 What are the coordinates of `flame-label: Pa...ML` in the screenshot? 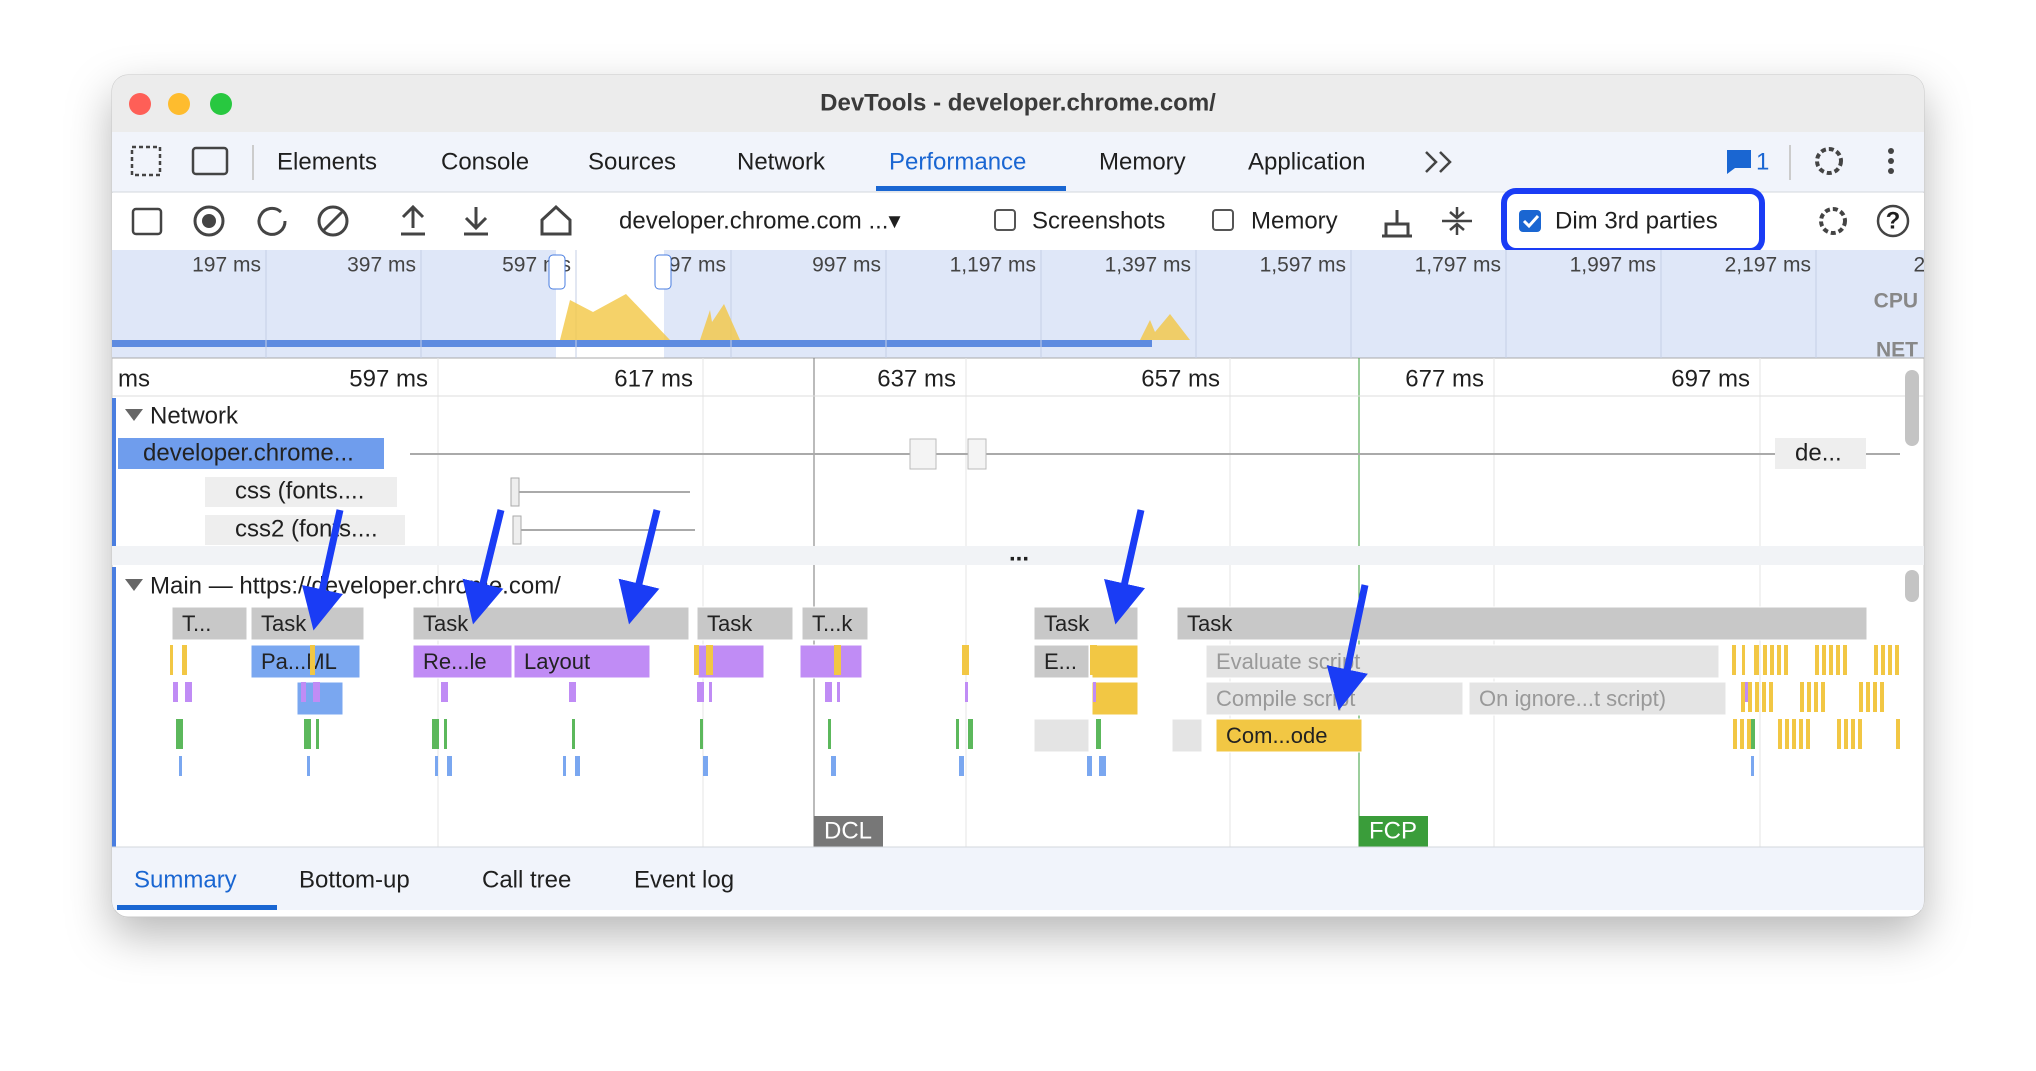 It's located at (299, 661).